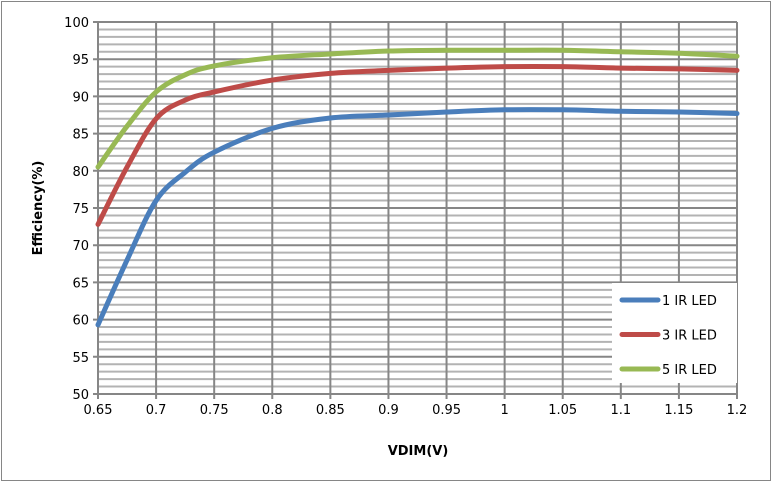 The image size is (774, 484). I want to click on y-axis-label: Efficiency(%), so click(38, 208).